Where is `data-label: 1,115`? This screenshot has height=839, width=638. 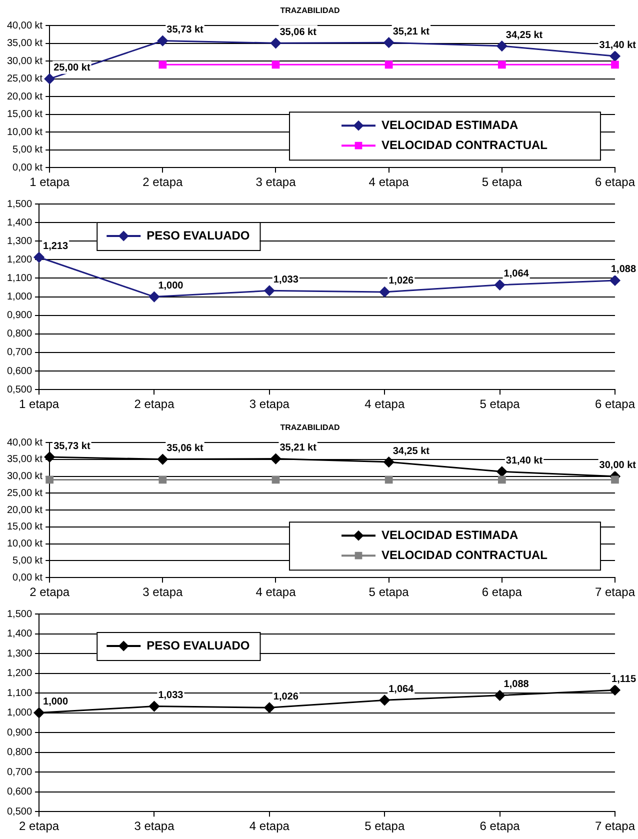 data-label: 1,115 is located at coordinates (624, 679).